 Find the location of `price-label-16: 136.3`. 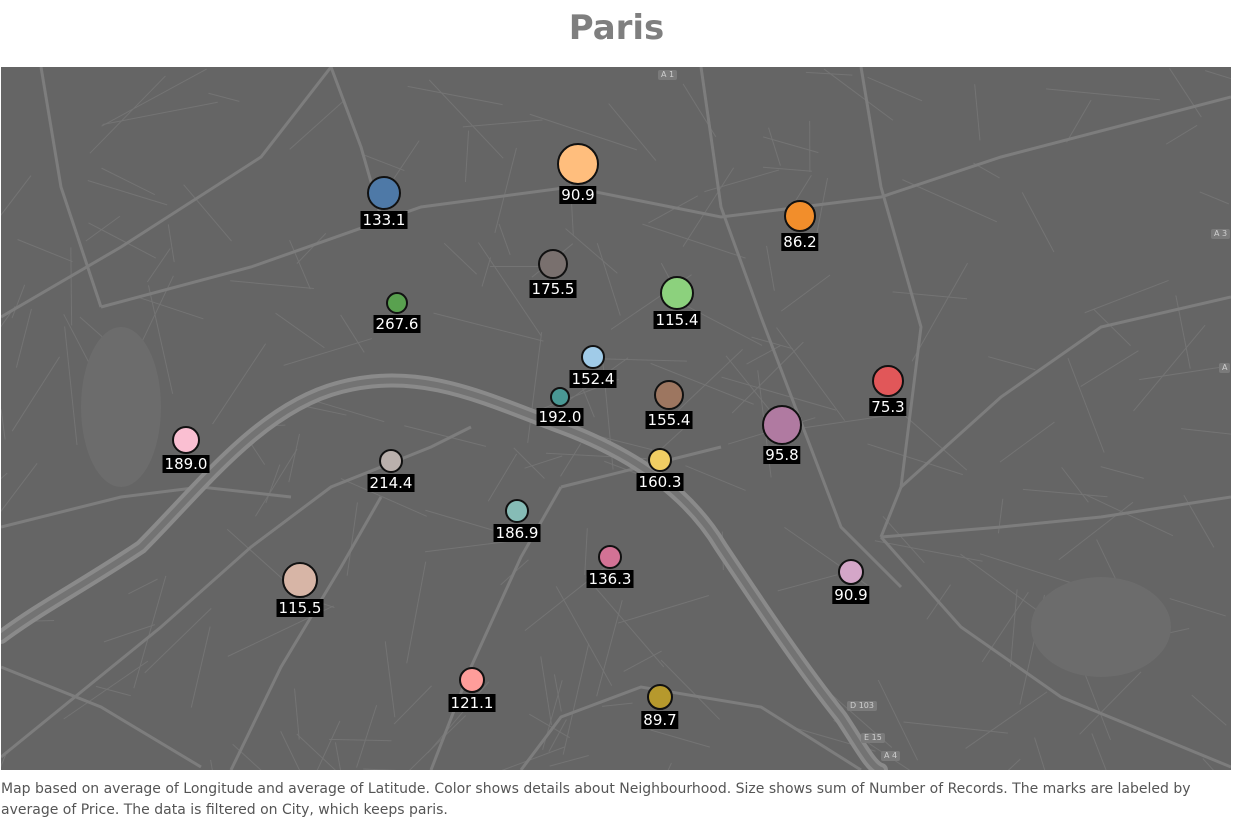

price-label-16: 136.3 is located at coordinates (610, 579).